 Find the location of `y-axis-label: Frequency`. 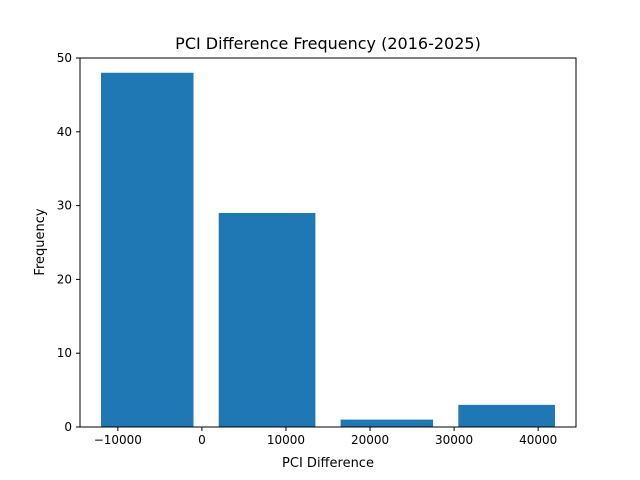

y-axis-label: Frequency is located at coordinates (40, 241).